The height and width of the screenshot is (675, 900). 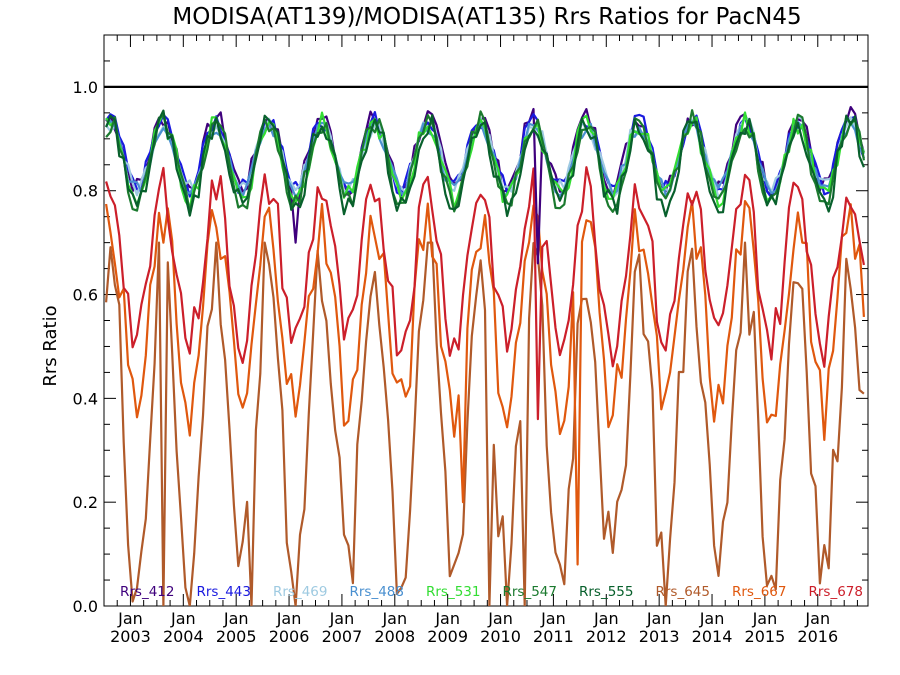 What do you see at coordinates (683, 592) in the screenshot?
I see `legend-entry-rrs-645: Rrs_645` at bounding box center [683, 592].